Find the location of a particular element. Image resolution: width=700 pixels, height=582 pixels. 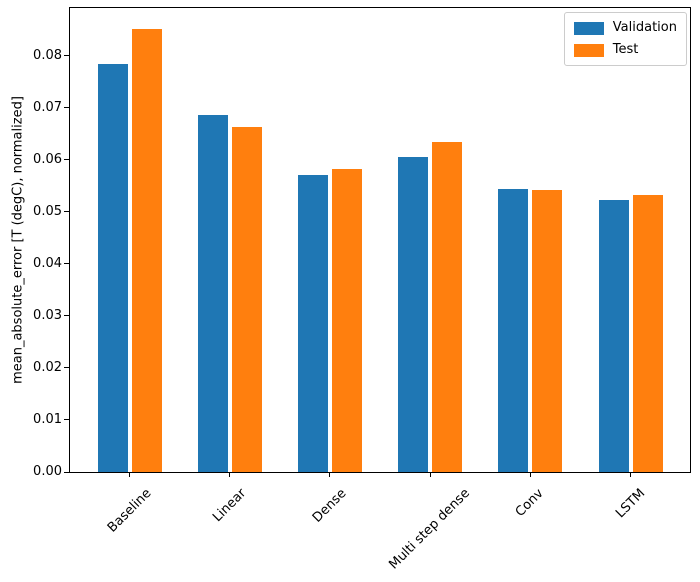

y-tick-label: 0.03 is located at coordinates (47, 315).